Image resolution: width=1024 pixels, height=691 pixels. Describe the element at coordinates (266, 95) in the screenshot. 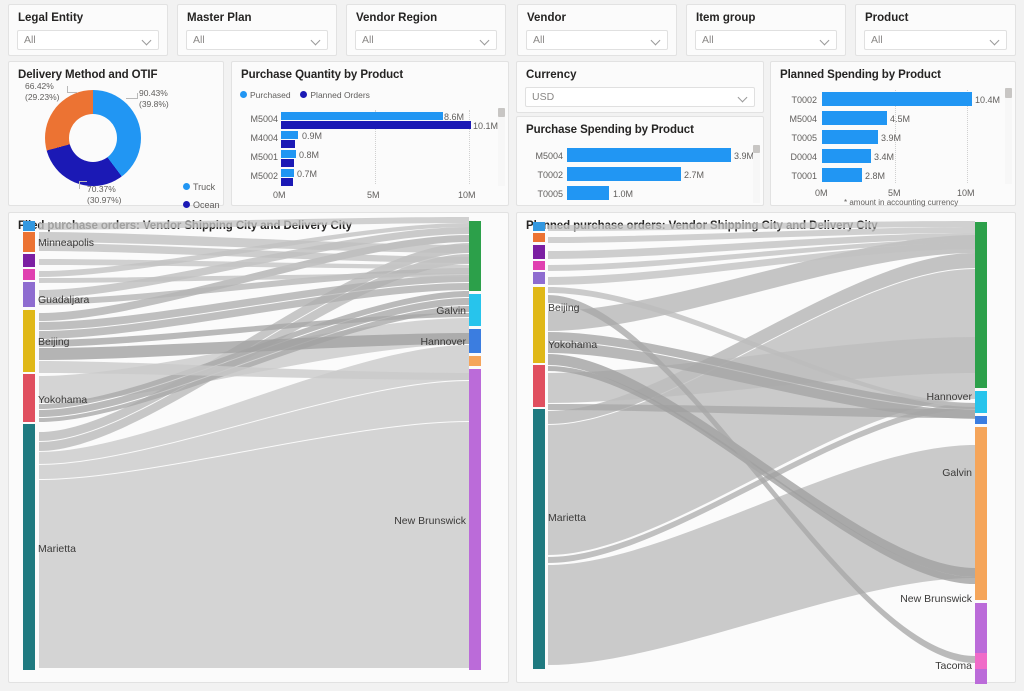

I see `pq-legend-item-purchased: Purchased` at that location.